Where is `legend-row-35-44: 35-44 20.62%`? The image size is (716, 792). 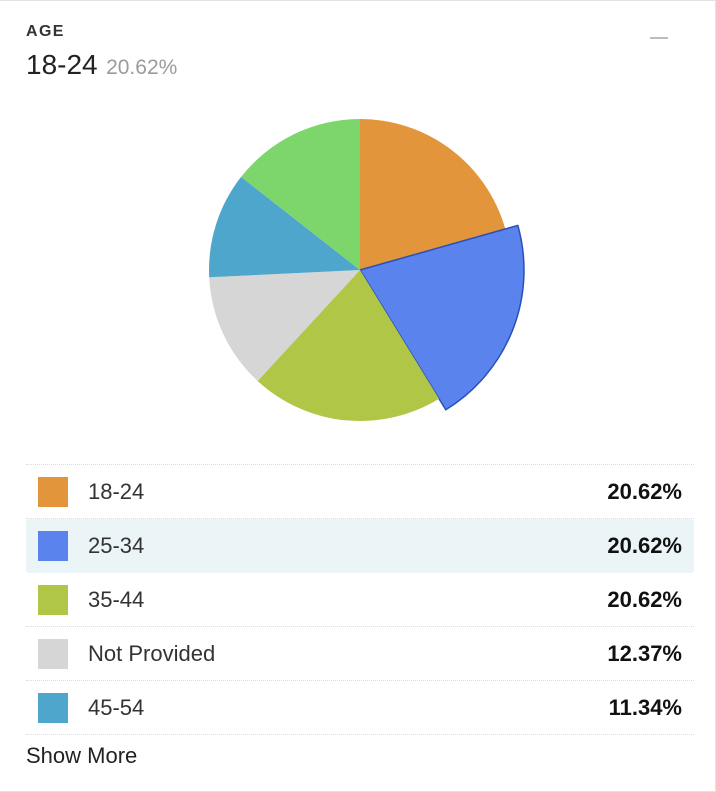 legend-row-35-44: 35-44 20.62% is located at coordinates (360, 600).